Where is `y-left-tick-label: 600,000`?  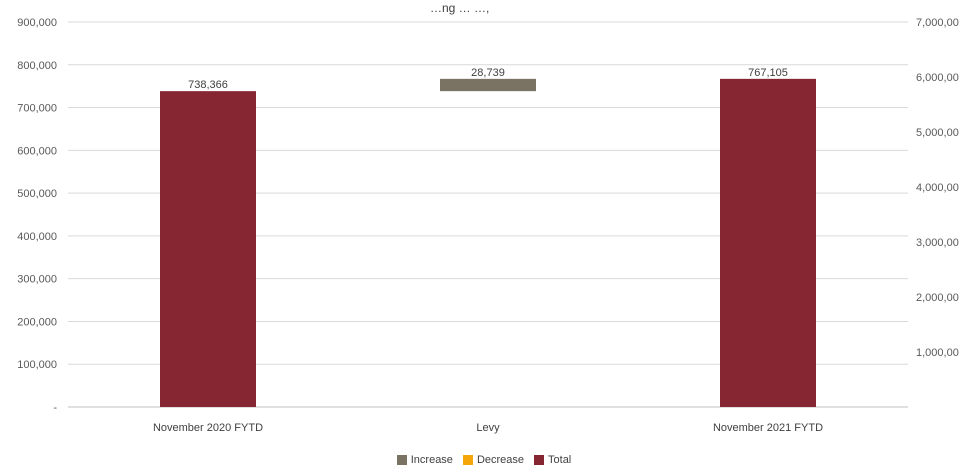
y-left-tick-label: 600,000 is located at coordinates (37, 151).